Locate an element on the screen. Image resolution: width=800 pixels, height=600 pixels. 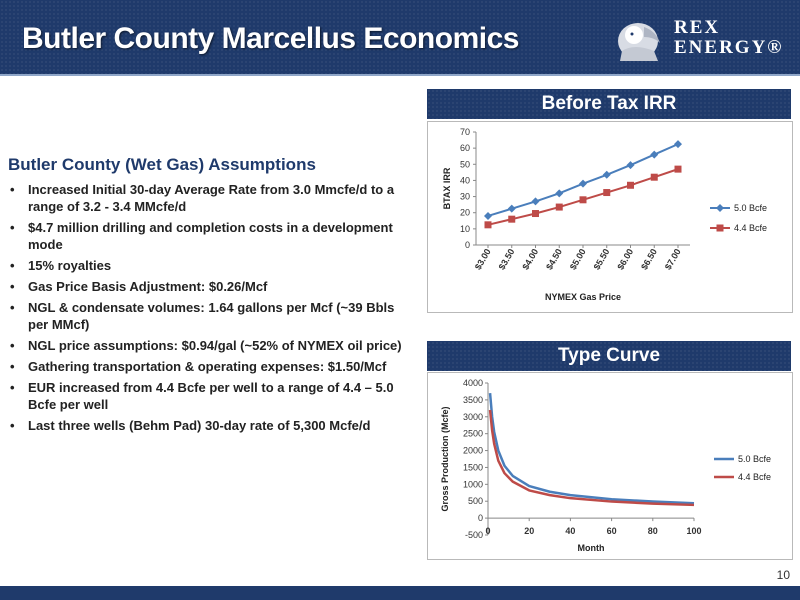
header-divider is located at coordinates (400, 75).